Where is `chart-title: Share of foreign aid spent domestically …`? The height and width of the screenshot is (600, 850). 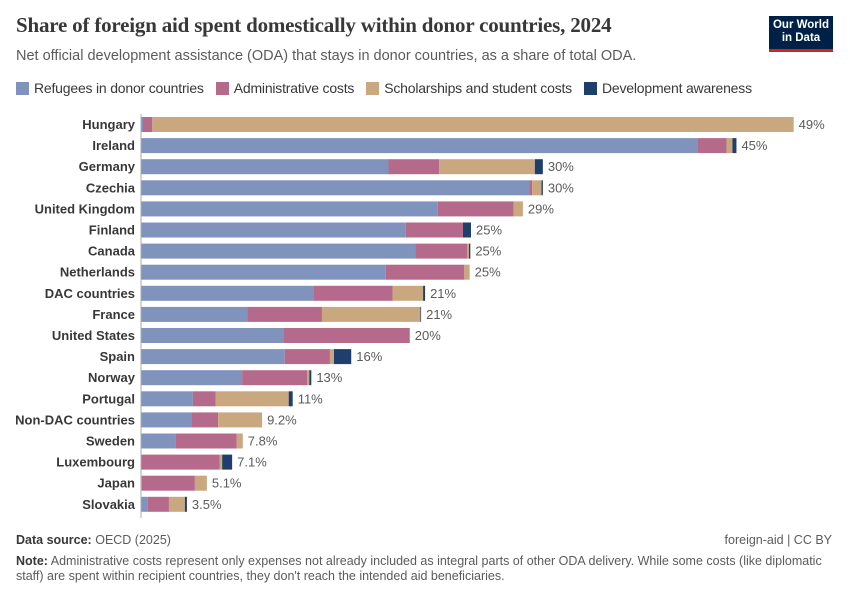
chart-title: Share of foreign aid spent domestically … is located at coordinates (314, 25).